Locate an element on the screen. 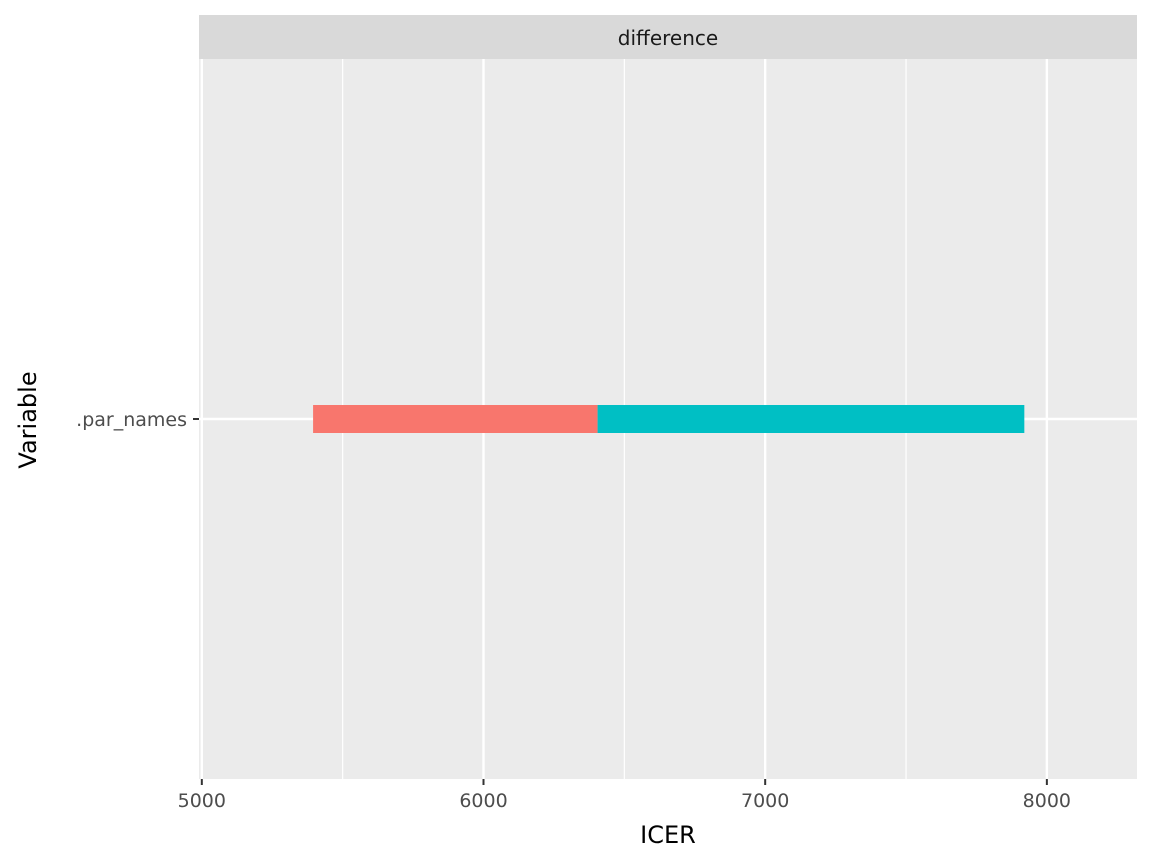  x-tick-label: 6000 is located at coordinates (483, 801).